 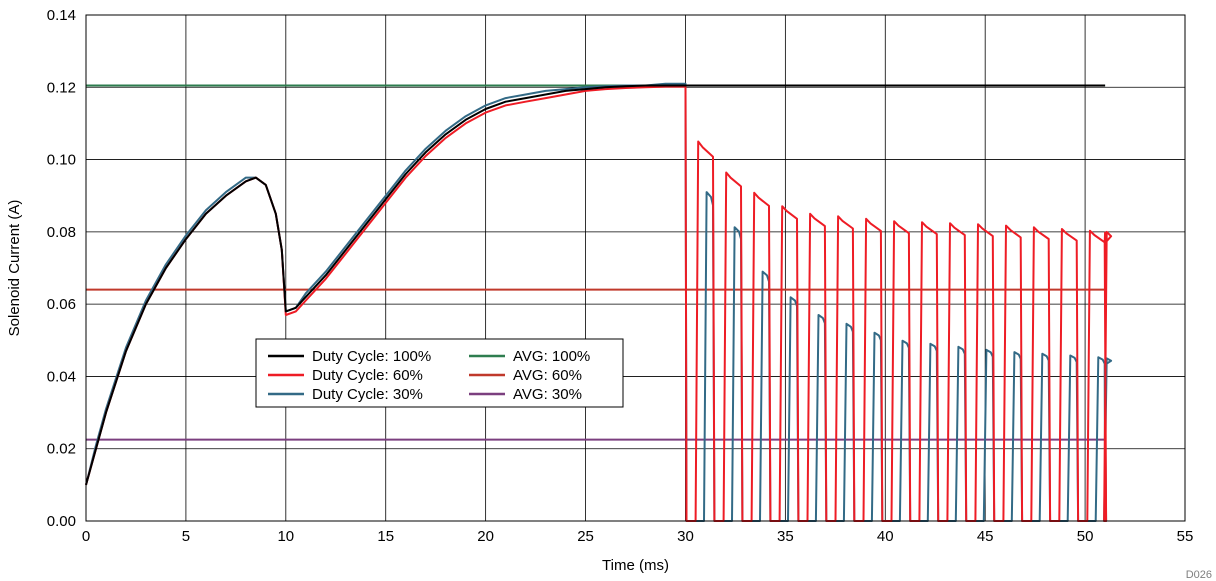 I want to click on x-tick-label: 30, so click(x=685, y=536).